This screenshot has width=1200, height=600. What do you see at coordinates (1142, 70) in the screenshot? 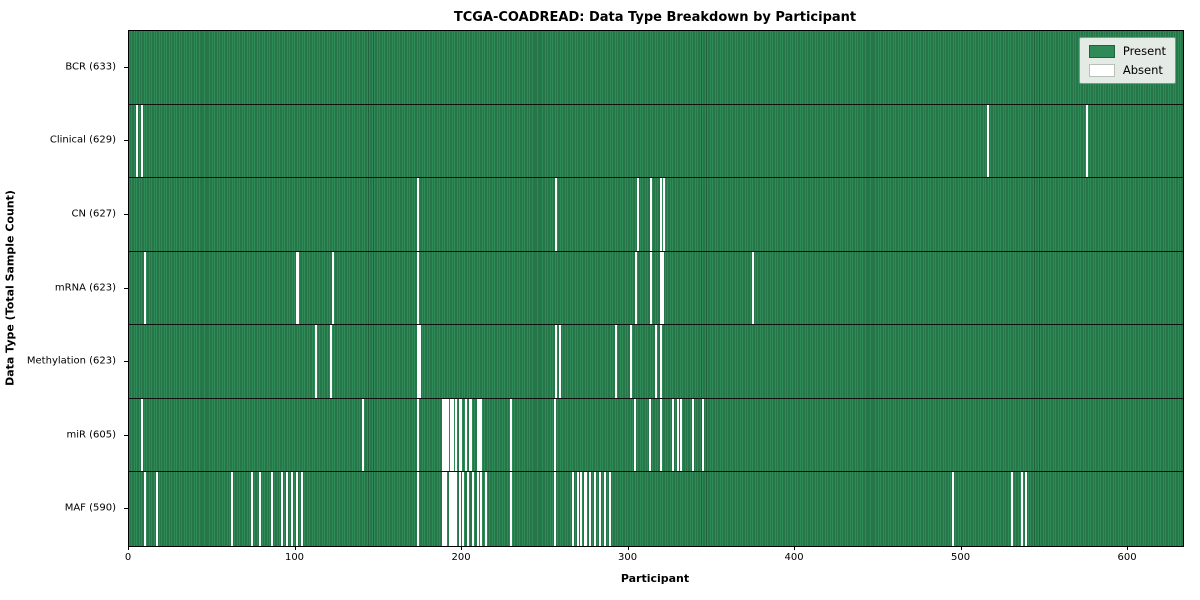
I see `legend-label: Absent` at bounding box center [1142, 70].